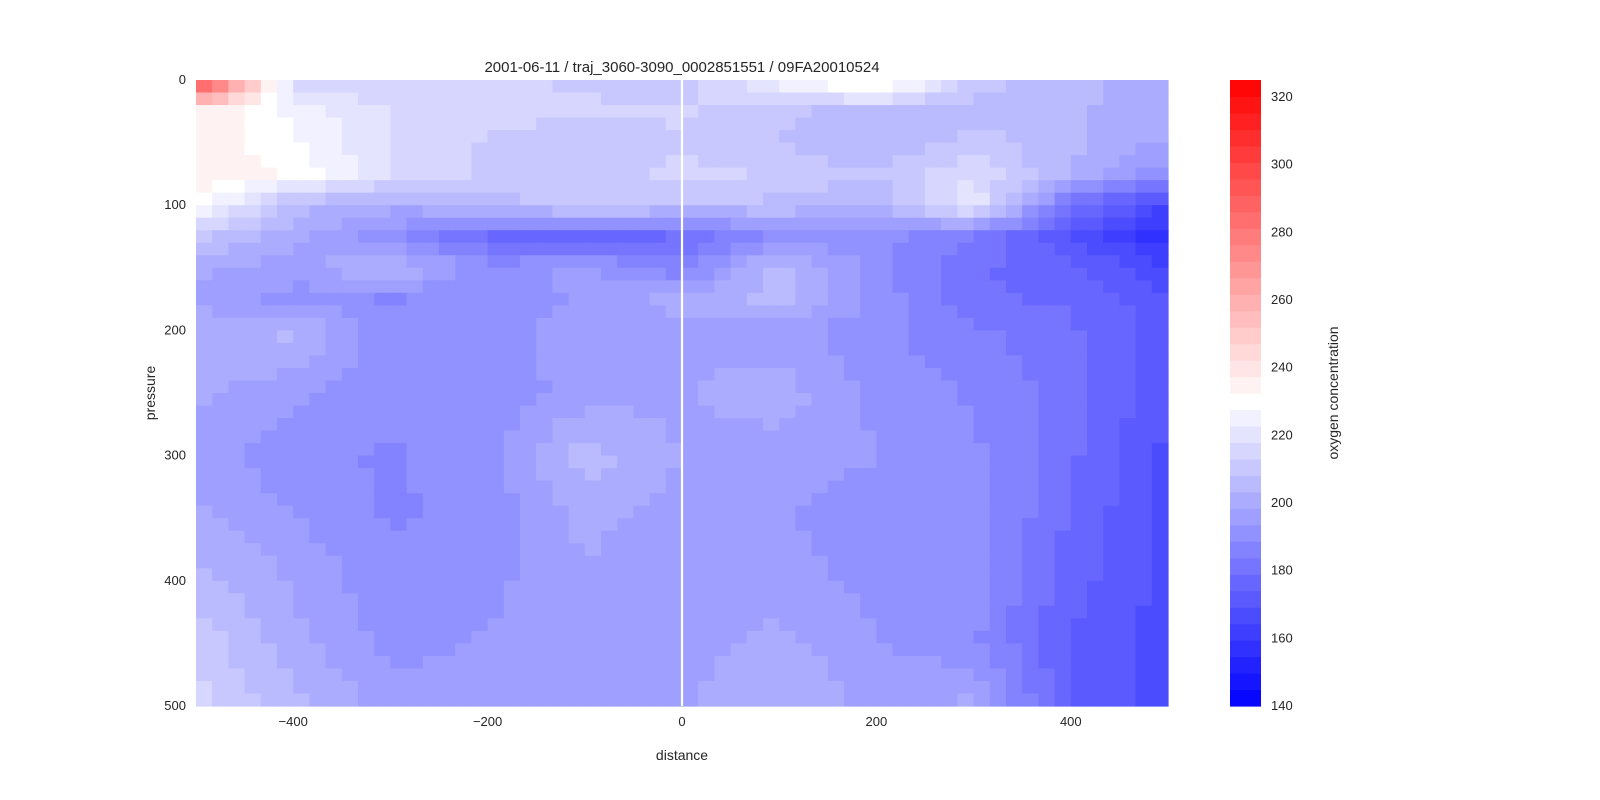 The width and height of the screenshot is (1600, 800). Describe the element at coordinates (1245, 303) in the screenshot. I see `colorbar-level` at that location.